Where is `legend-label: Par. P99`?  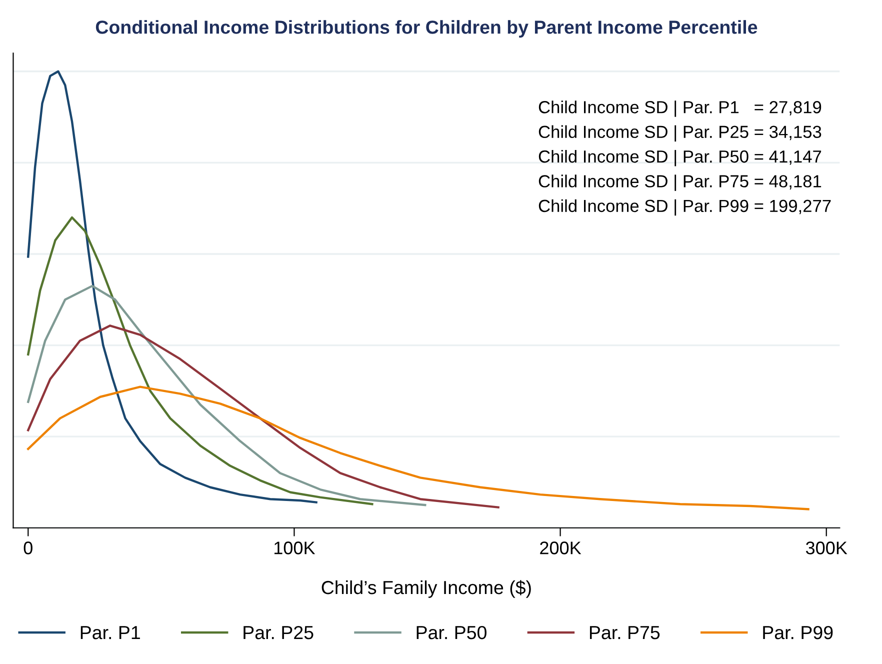
legend-label: Par. P99 is located at coordinates (798, 633).